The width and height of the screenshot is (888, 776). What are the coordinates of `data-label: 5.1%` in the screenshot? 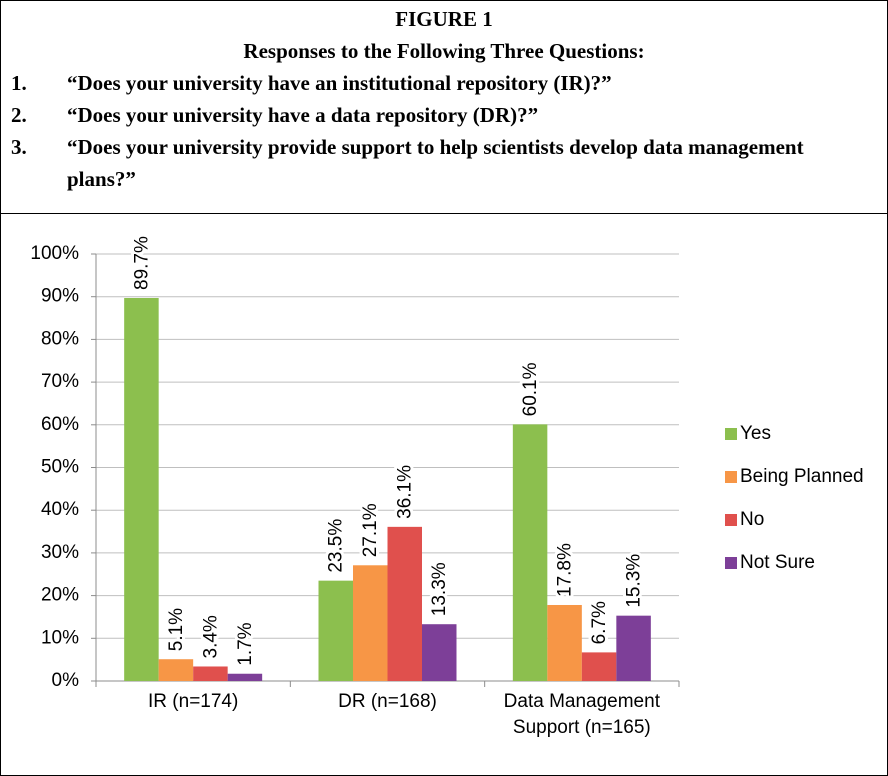 It's located at (176, 629).